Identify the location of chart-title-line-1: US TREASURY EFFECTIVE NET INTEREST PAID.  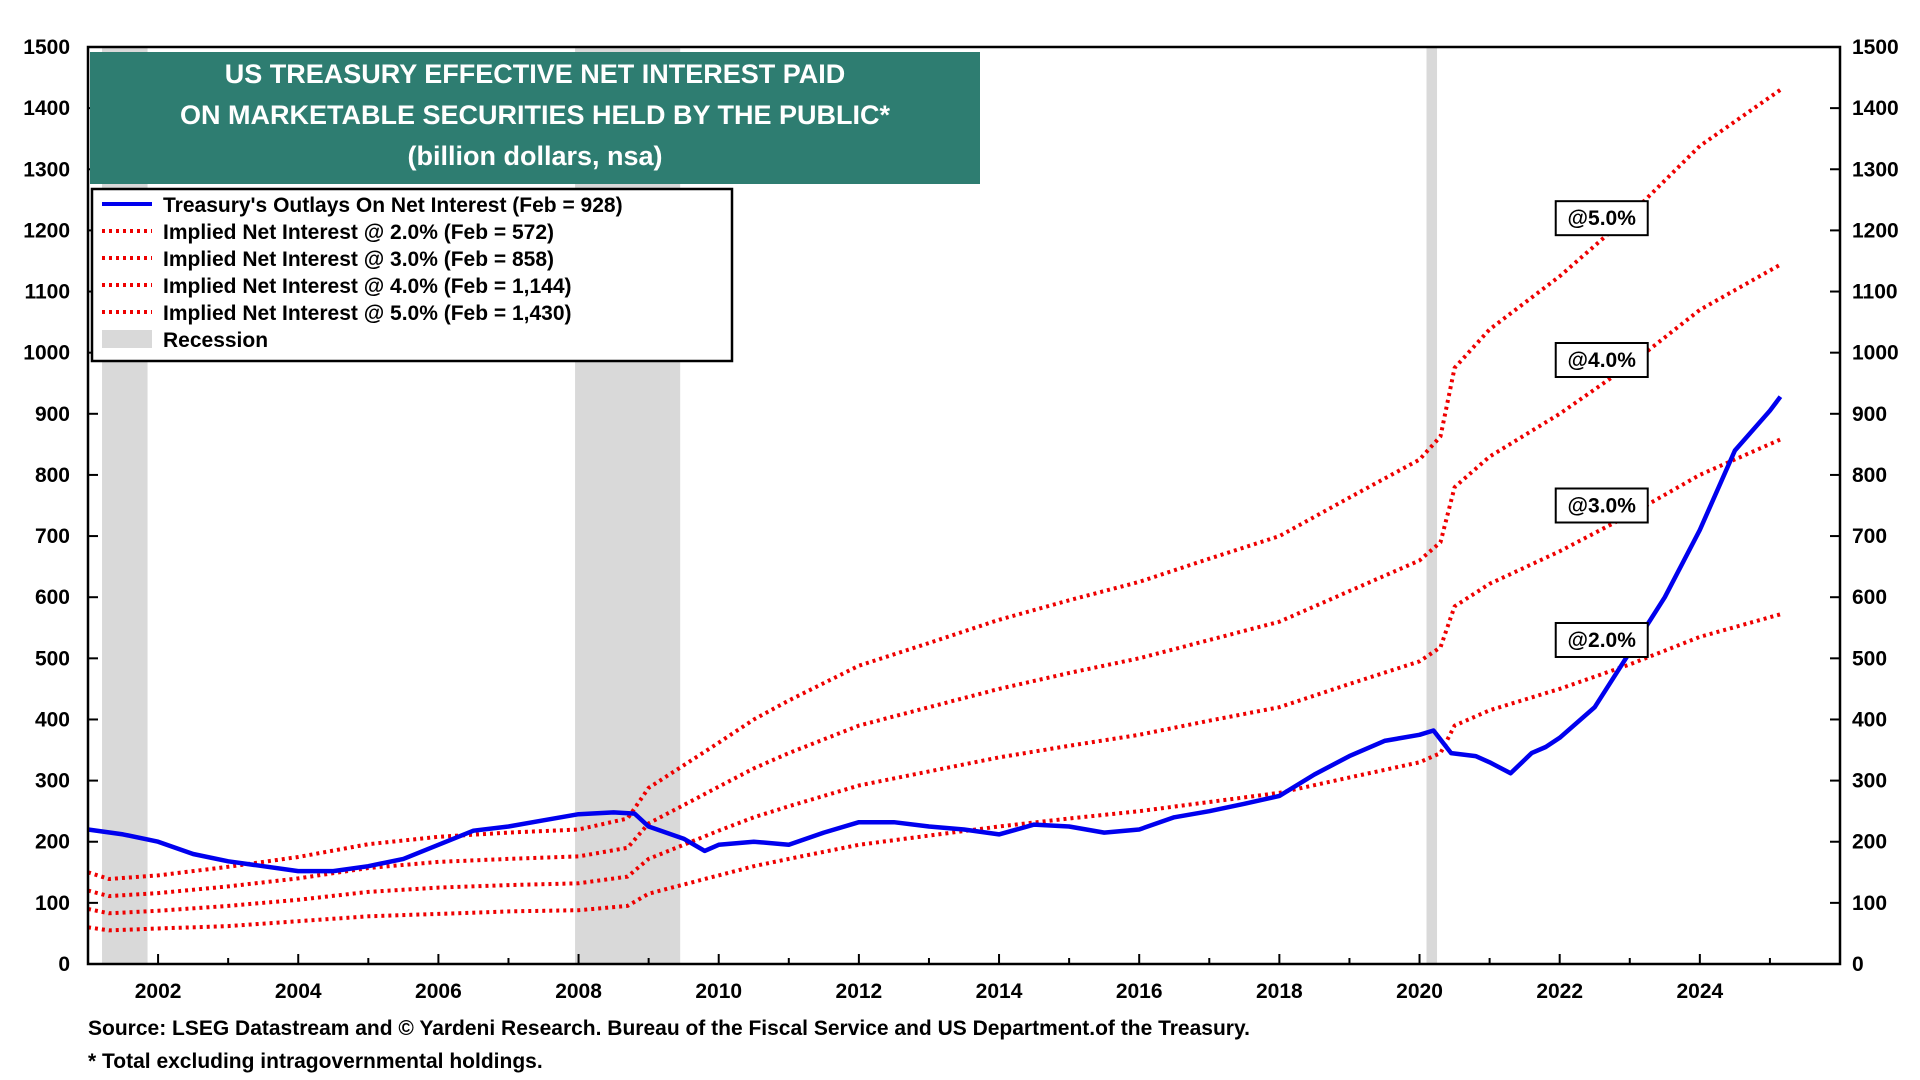
(535, 74).